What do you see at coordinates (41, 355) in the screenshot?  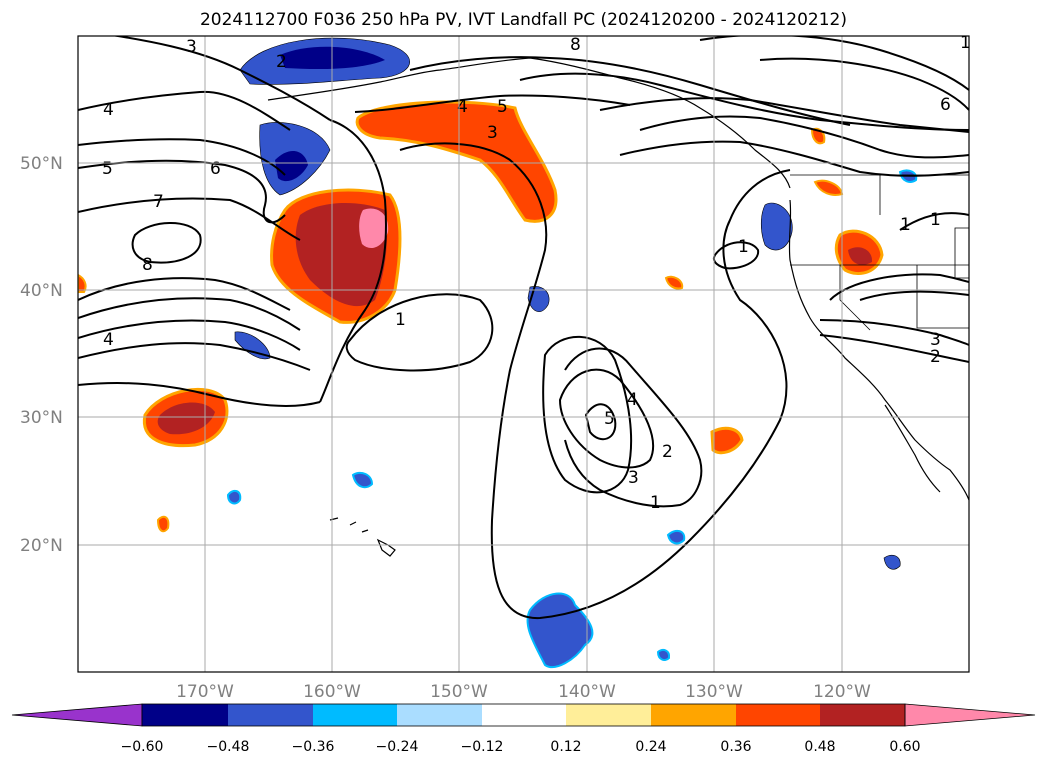 I see `lat-labels: 50°N 40°N 30°N 20°N` at bounding box center [41, 355].